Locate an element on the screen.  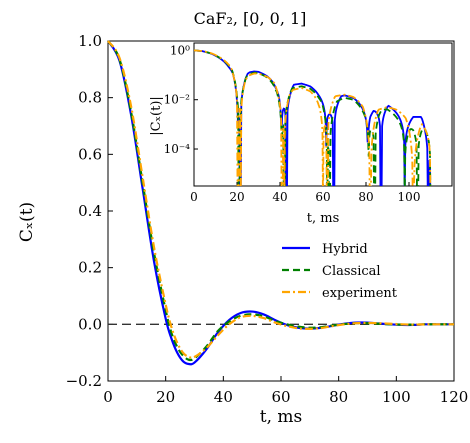
chart-title: CaF₂, [0, 0, 1] is located at coordinates (250, 18).